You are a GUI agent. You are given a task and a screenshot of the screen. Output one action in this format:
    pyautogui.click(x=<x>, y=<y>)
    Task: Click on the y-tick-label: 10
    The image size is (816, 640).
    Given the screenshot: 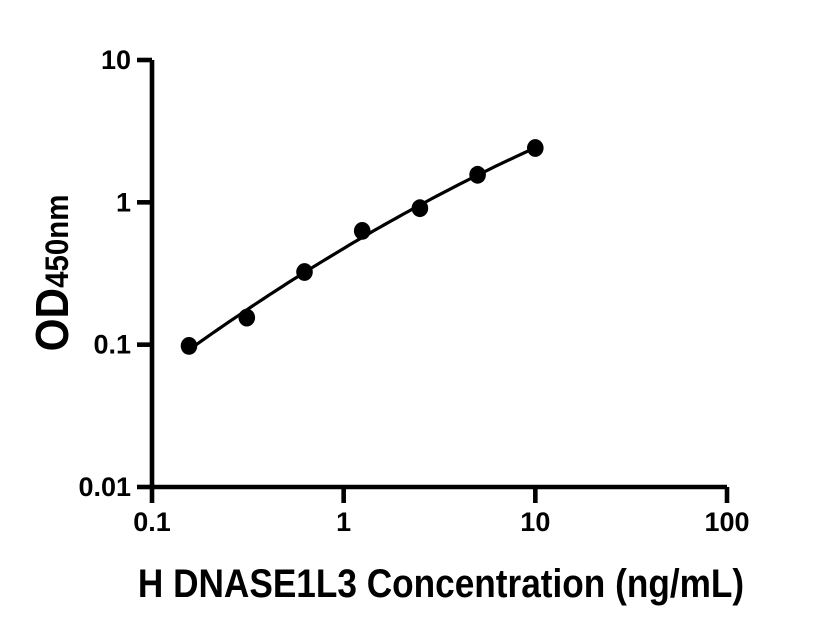 What is the action you would take?
    pyautogui.click(x=116, y=60)
    